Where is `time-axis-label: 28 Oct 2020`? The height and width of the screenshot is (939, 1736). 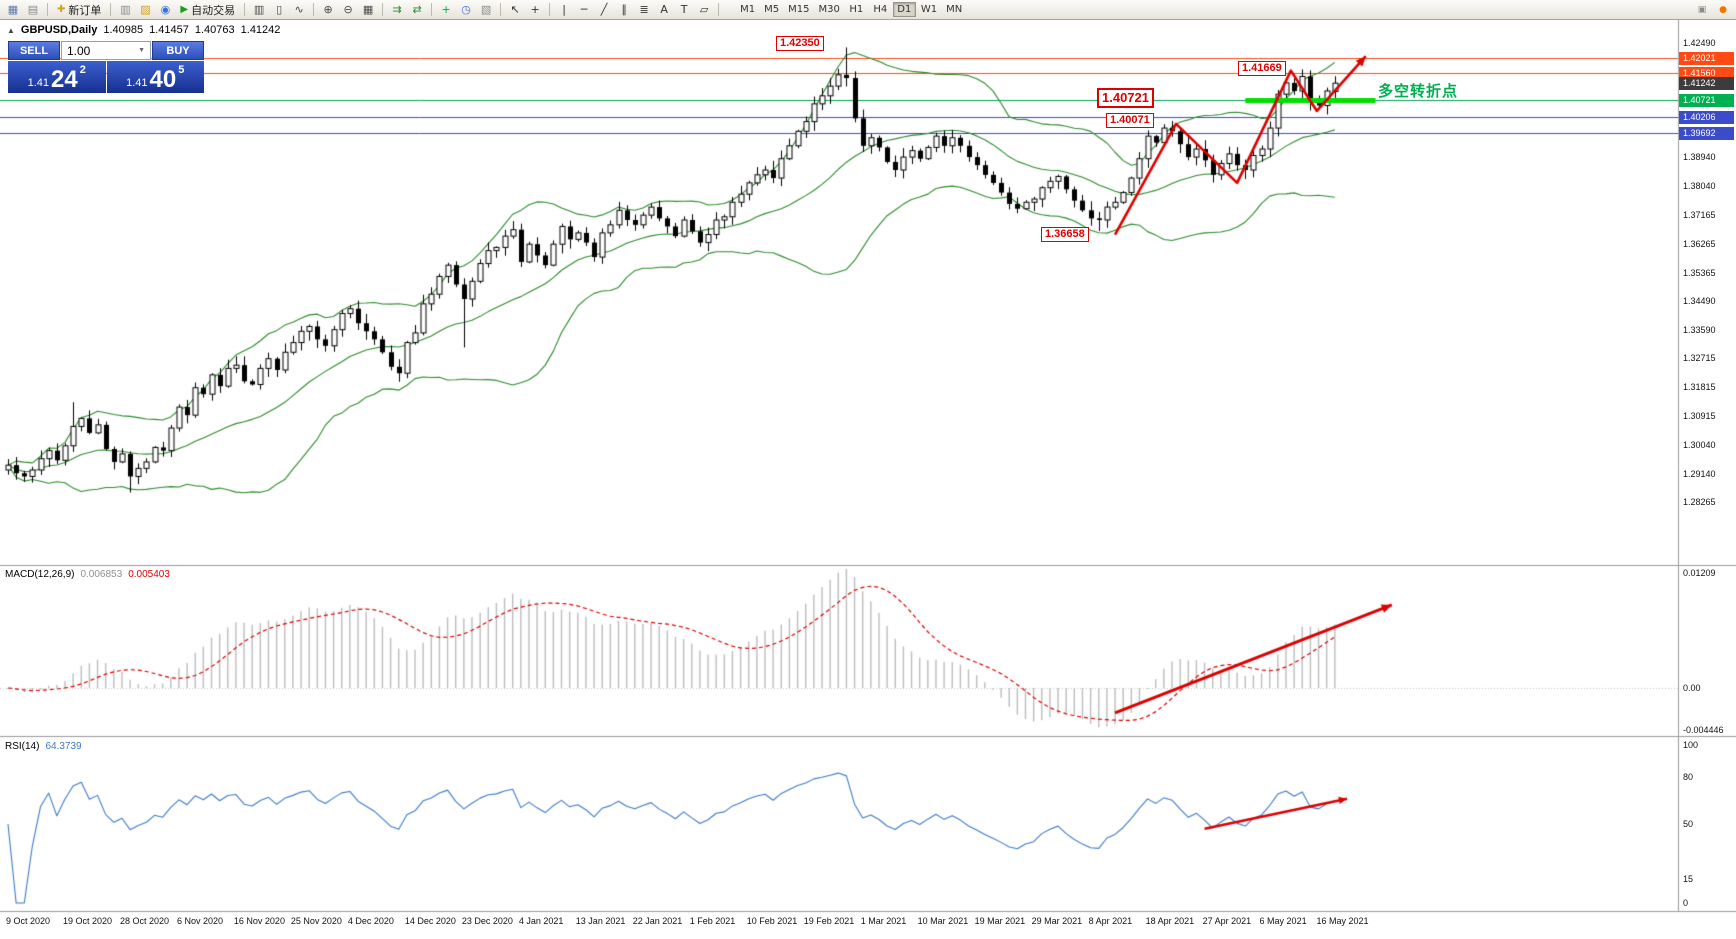
time-axis-label: 28 Oct 2020 is located at coordinates (144, 921).